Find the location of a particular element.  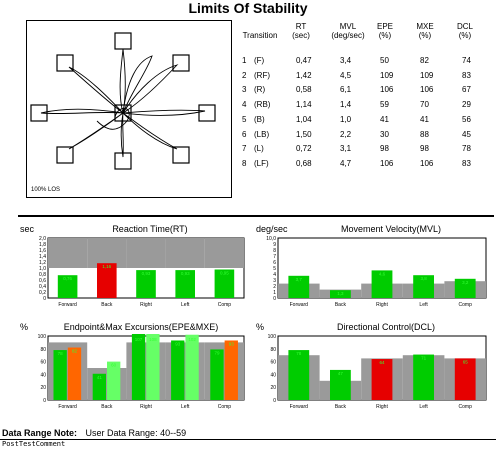

y-tick-label: 2 is located at coordinates (274, 287).